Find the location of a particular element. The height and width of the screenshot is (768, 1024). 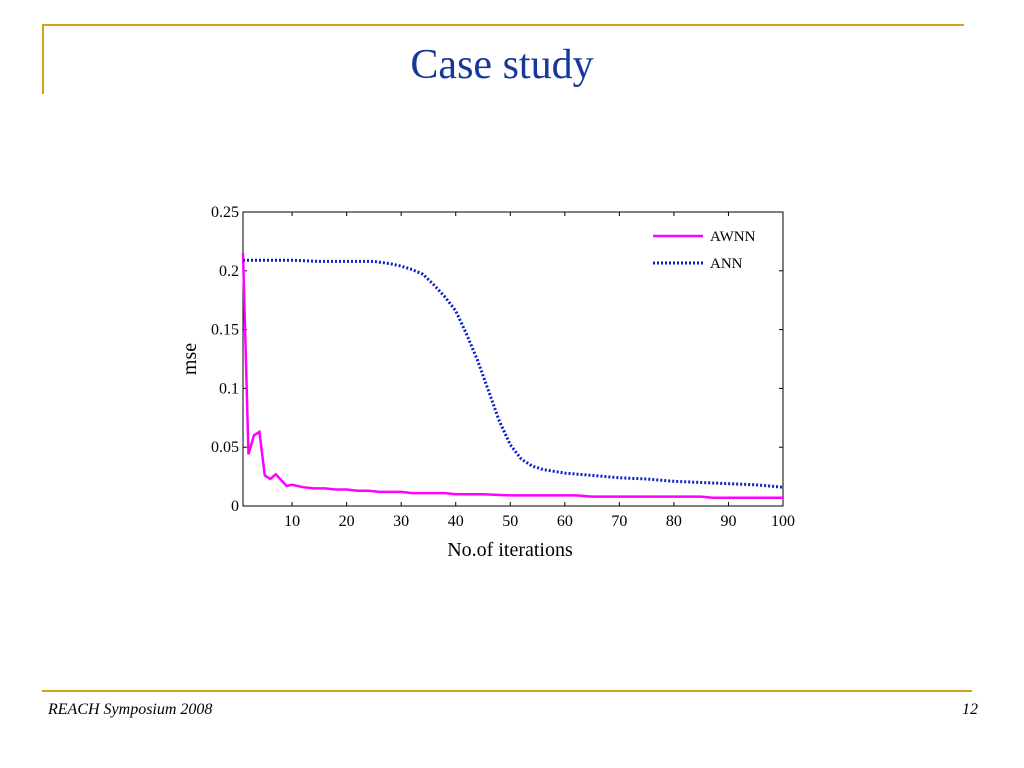

y-tick-label: 0.1 is located at coordinates (229, 388).